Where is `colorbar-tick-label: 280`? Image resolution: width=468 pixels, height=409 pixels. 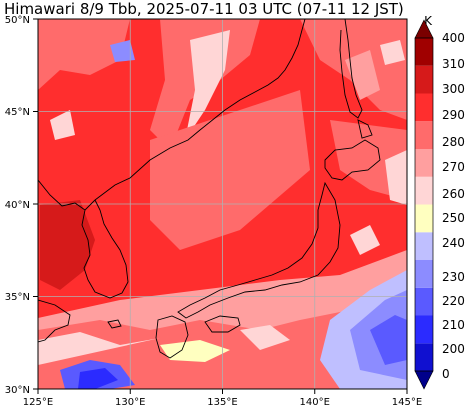 colorbar-tick-label: 280 is located at coordinates (453, 142).